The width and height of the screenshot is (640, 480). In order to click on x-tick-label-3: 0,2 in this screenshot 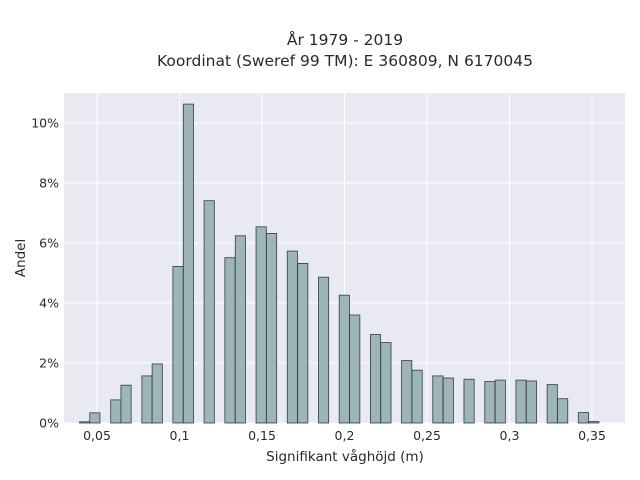, I will do `click(345, 435)`.